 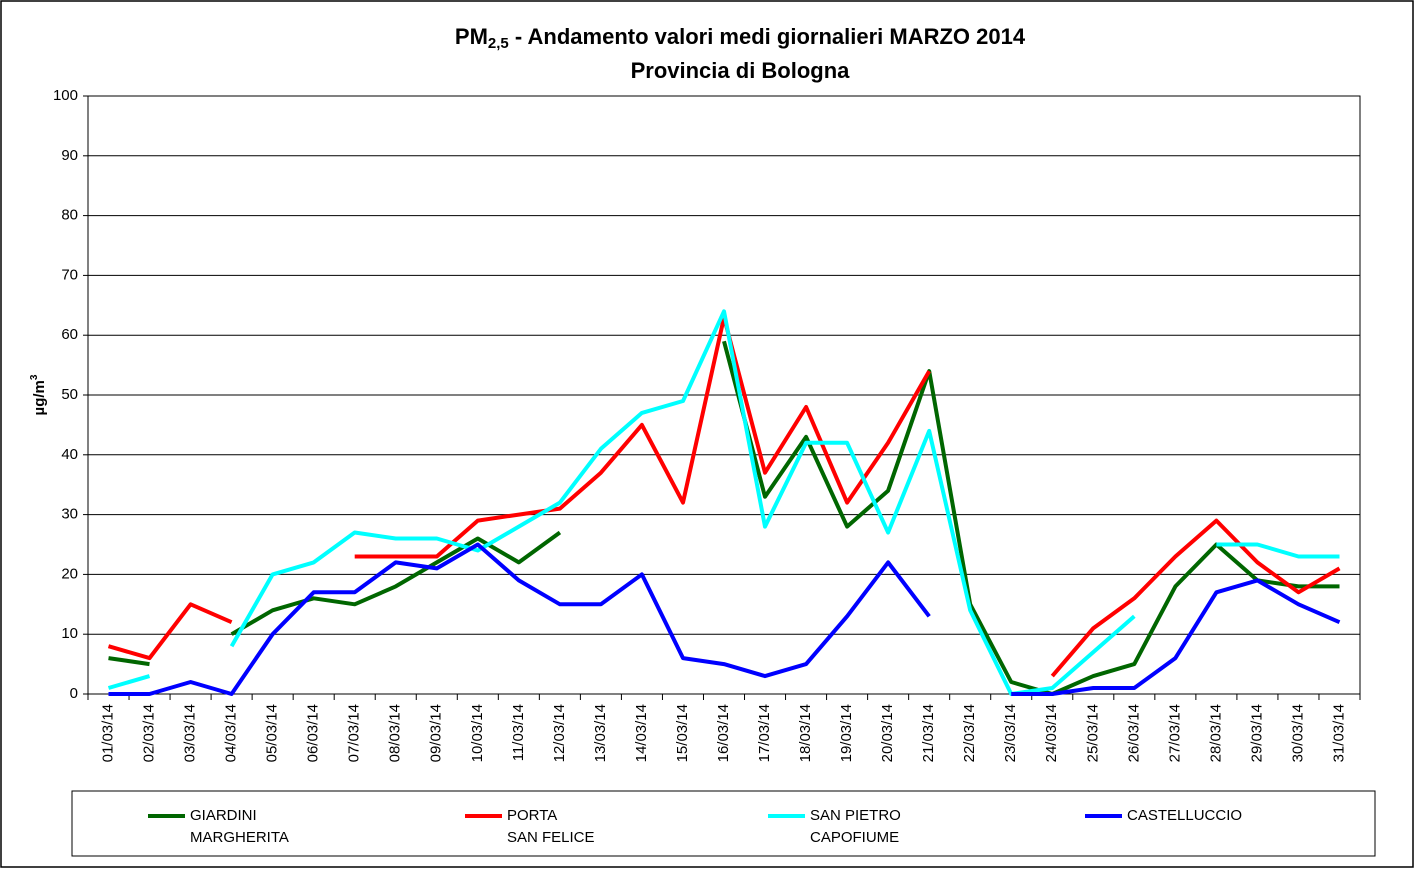 I want to click on legend-label: SAN PIETRO CAPOFIUME, so click(x=855, y=826).